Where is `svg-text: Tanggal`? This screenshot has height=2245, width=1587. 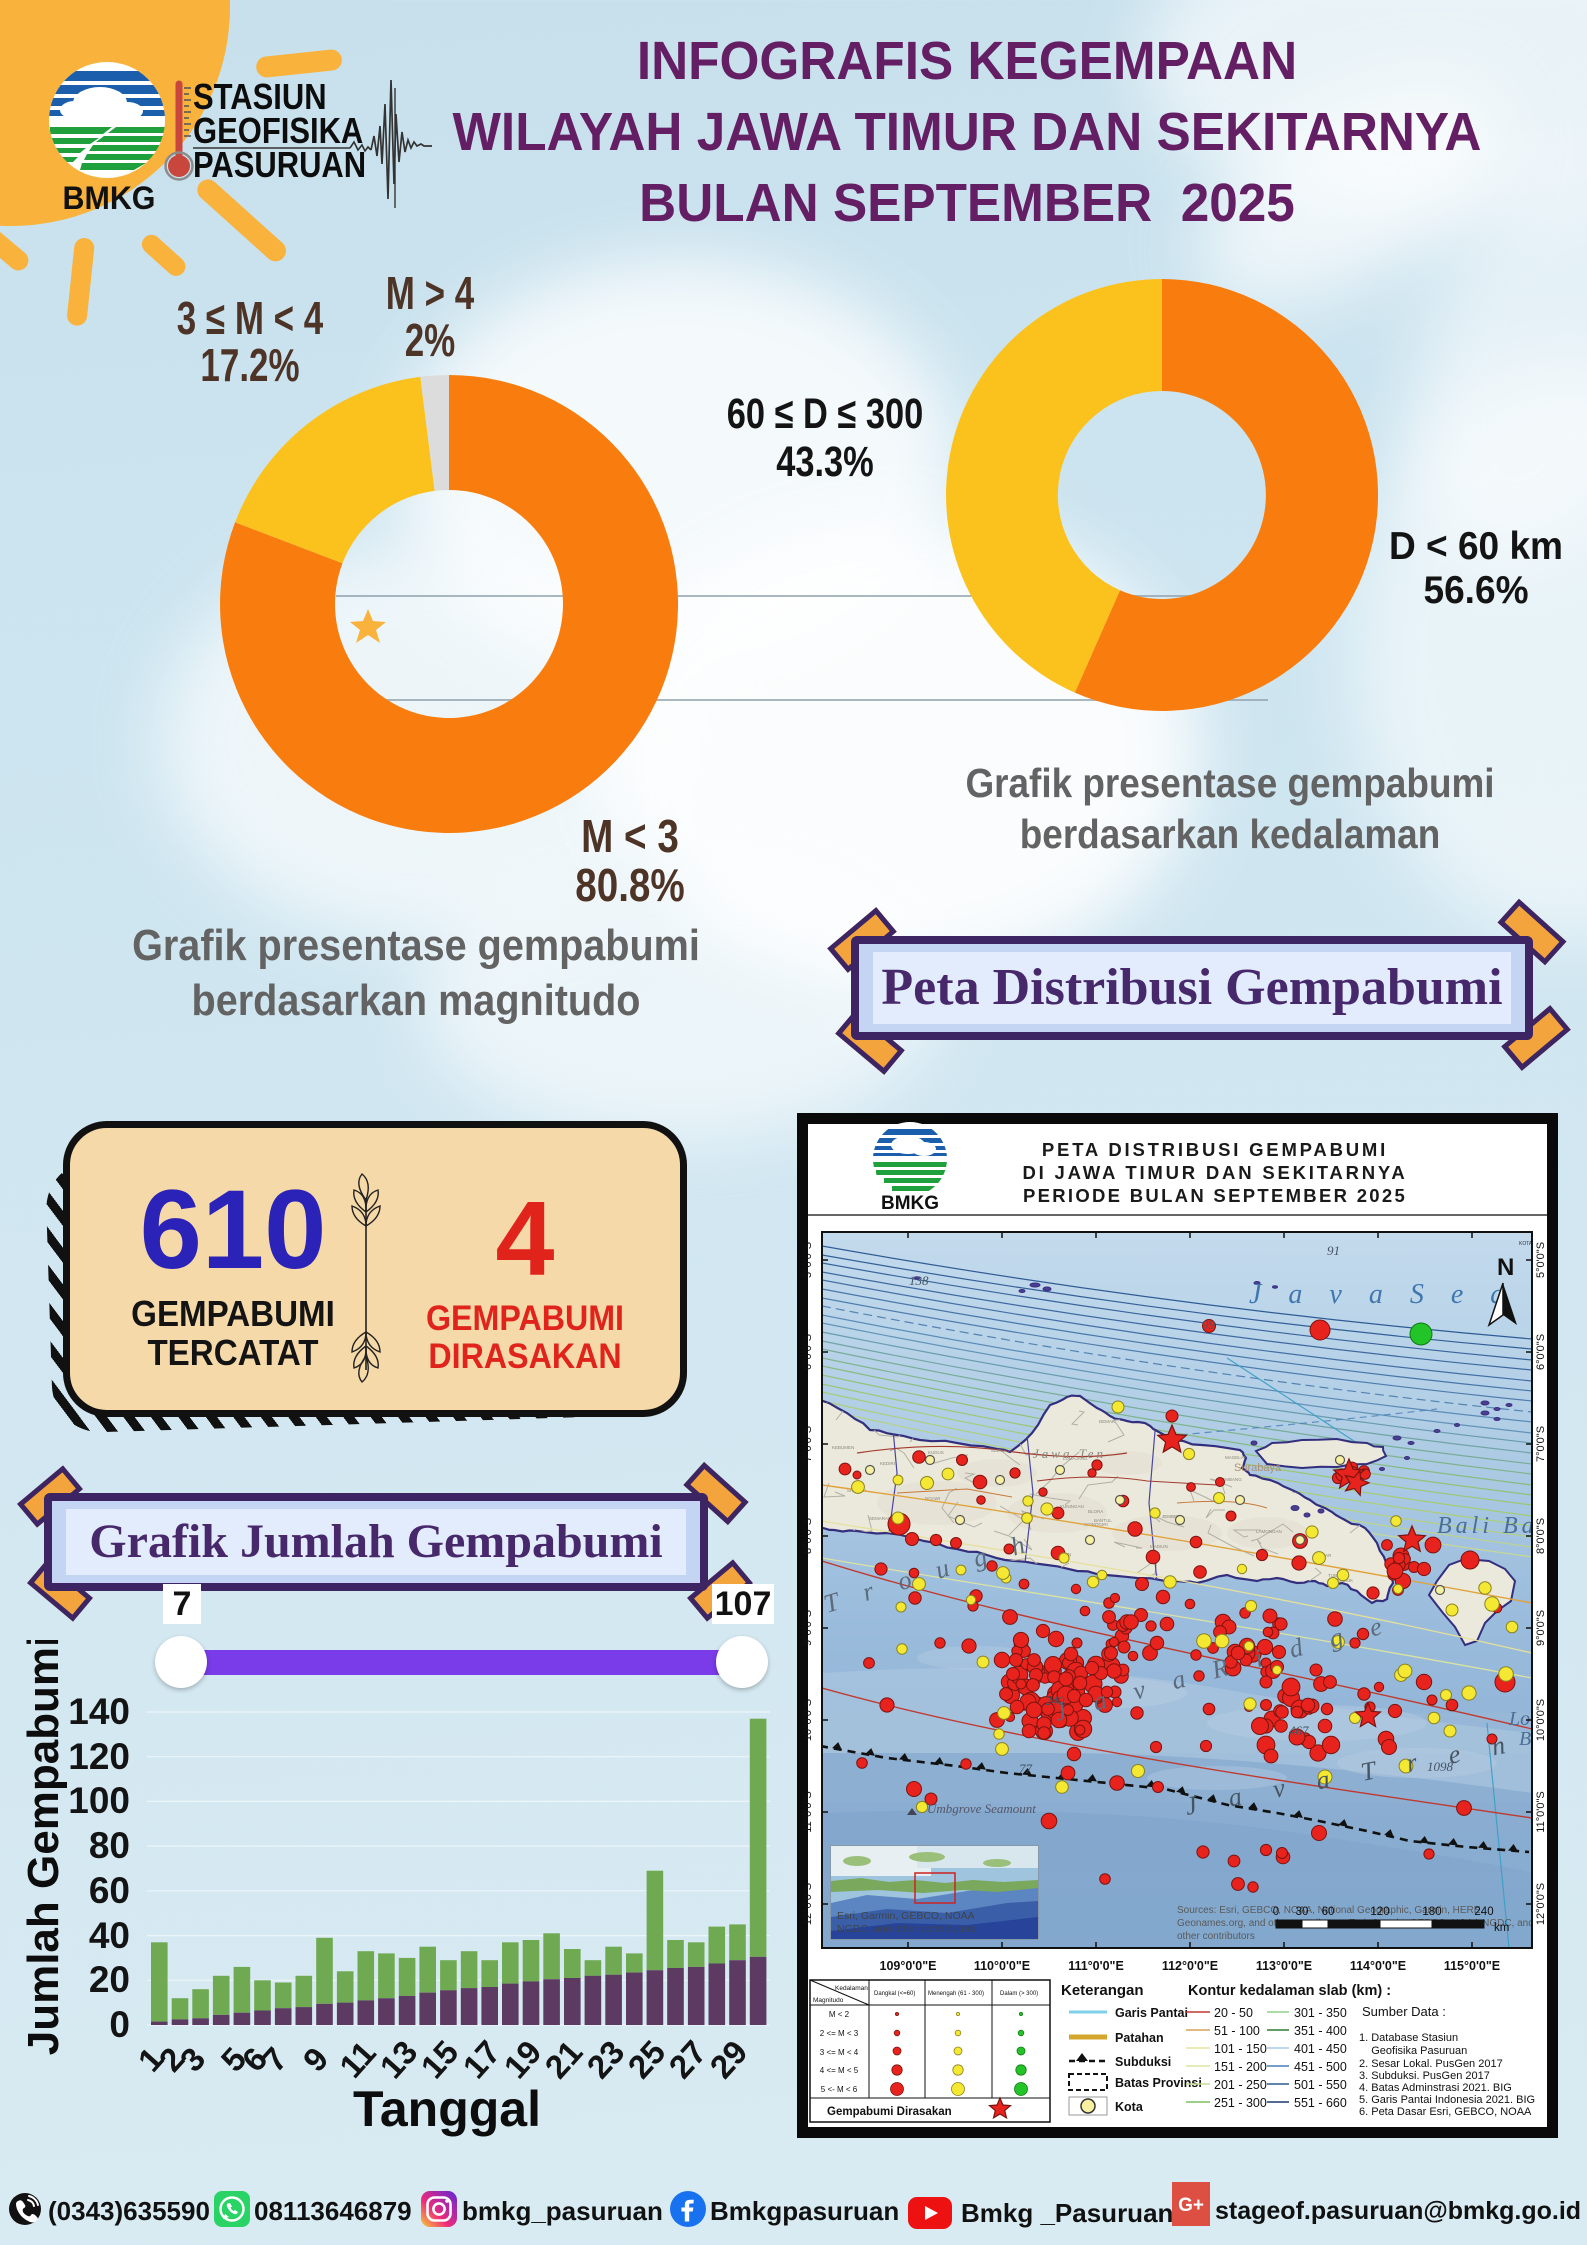 svg-text: Tanggal is located at coordinates (447, 2109).